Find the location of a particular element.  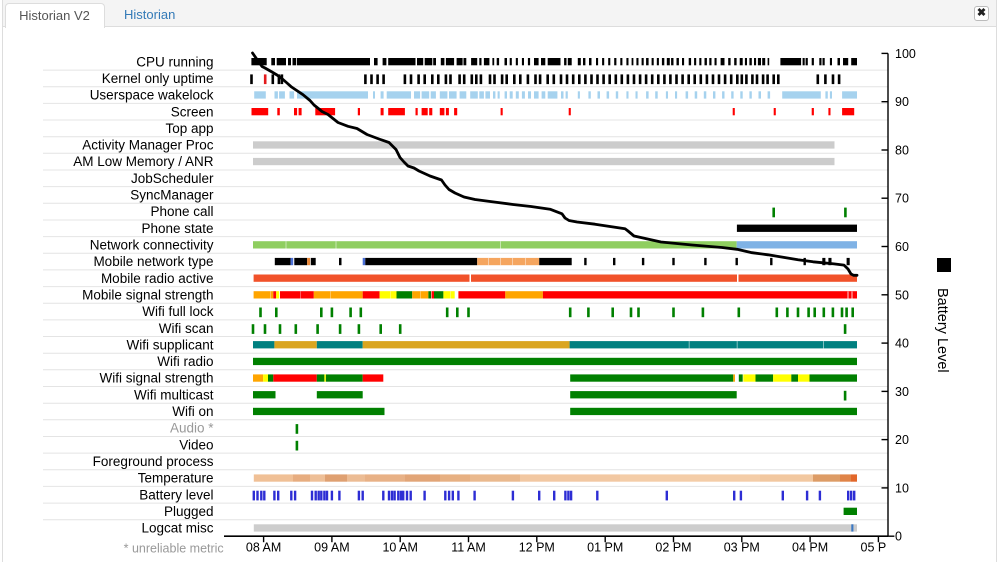

svg-text: 05 P is located at coordinates (874, 548).